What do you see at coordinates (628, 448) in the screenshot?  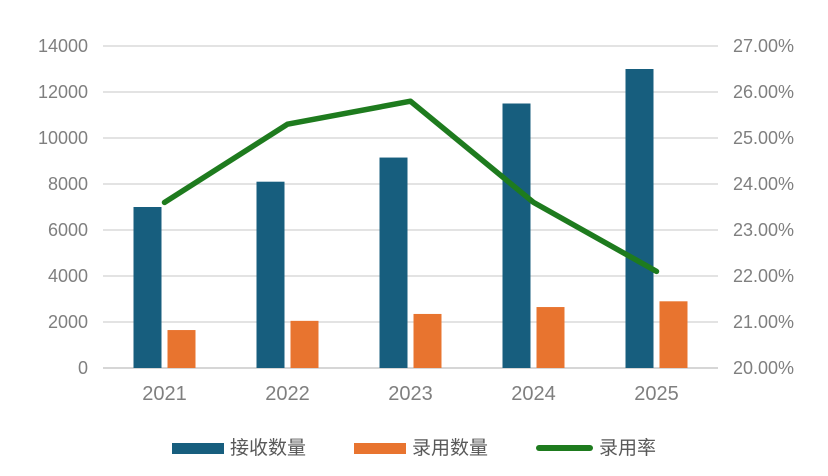 I see `legend-label-hire-rate: 录用率` at bounding box center [628, 448].